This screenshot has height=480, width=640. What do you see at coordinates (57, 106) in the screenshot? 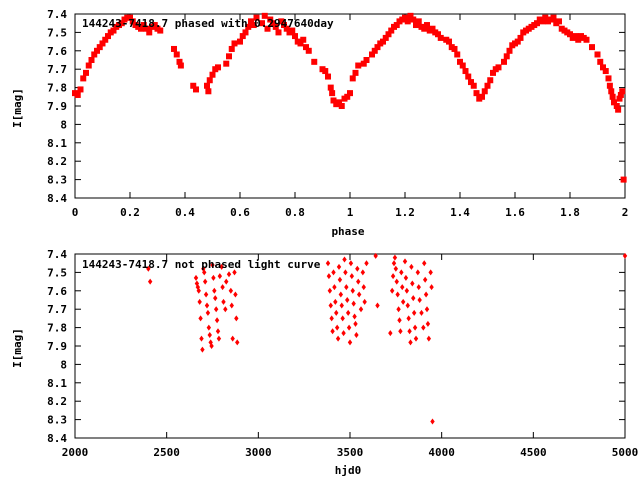
I see `phased-y-tick-label: 7.9` at bounding box center [57, 106].